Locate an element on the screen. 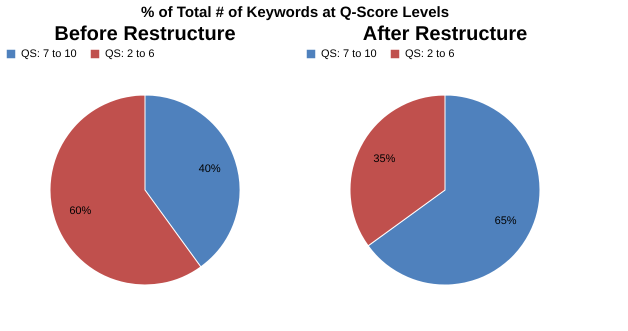  chart-title: Before Restructure is located at coordinates (145, 34).